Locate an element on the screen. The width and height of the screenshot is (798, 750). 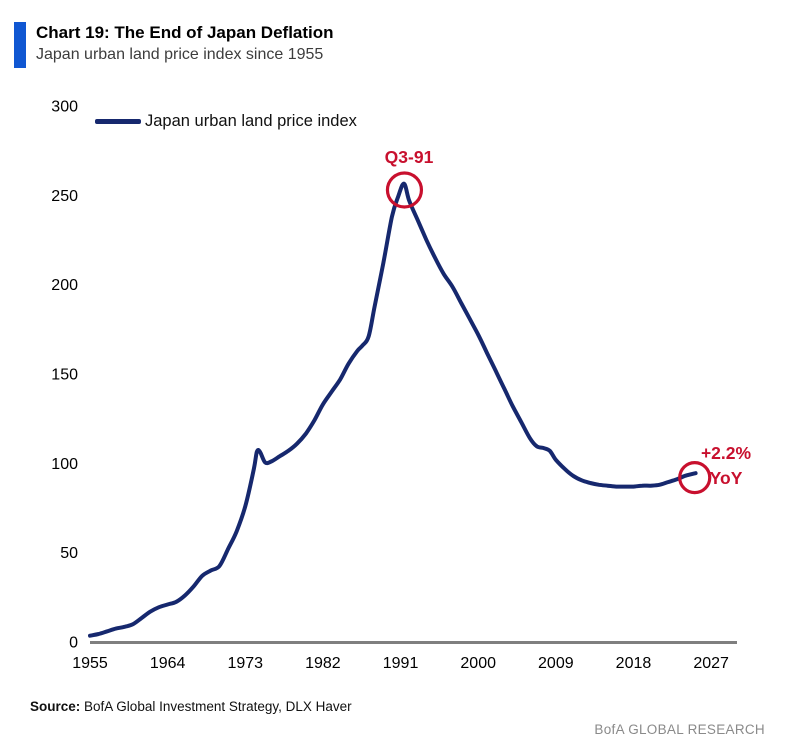
y-tick-label: 300 is located at coordinates (64, 107).